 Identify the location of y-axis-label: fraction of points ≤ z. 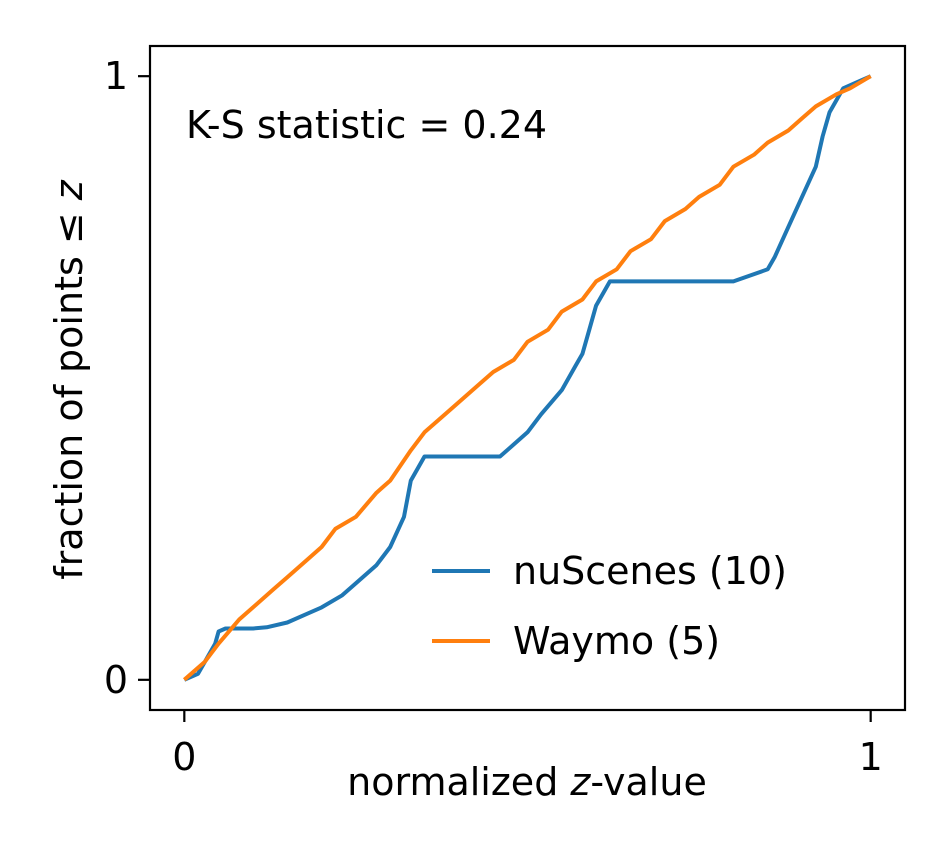
(69, 379).